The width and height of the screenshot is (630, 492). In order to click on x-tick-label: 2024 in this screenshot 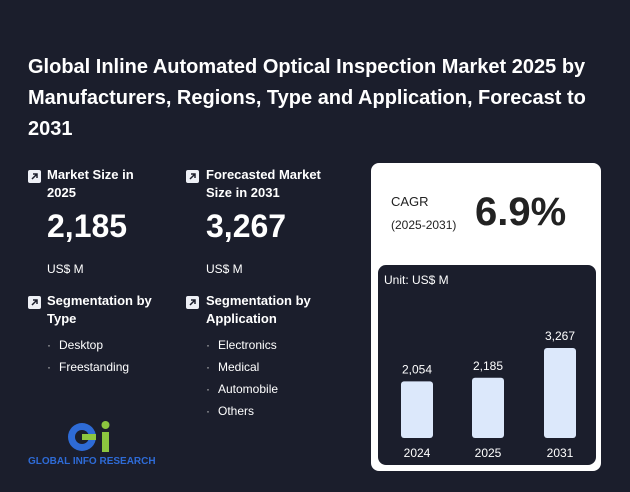, I will do `click(417, 453)`.